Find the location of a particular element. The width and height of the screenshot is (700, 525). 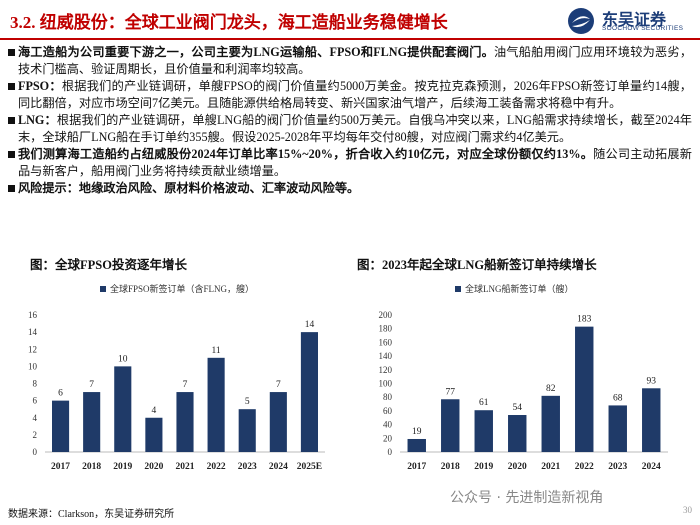

y-tick-label: 160 is located at coordinates (386, 342).